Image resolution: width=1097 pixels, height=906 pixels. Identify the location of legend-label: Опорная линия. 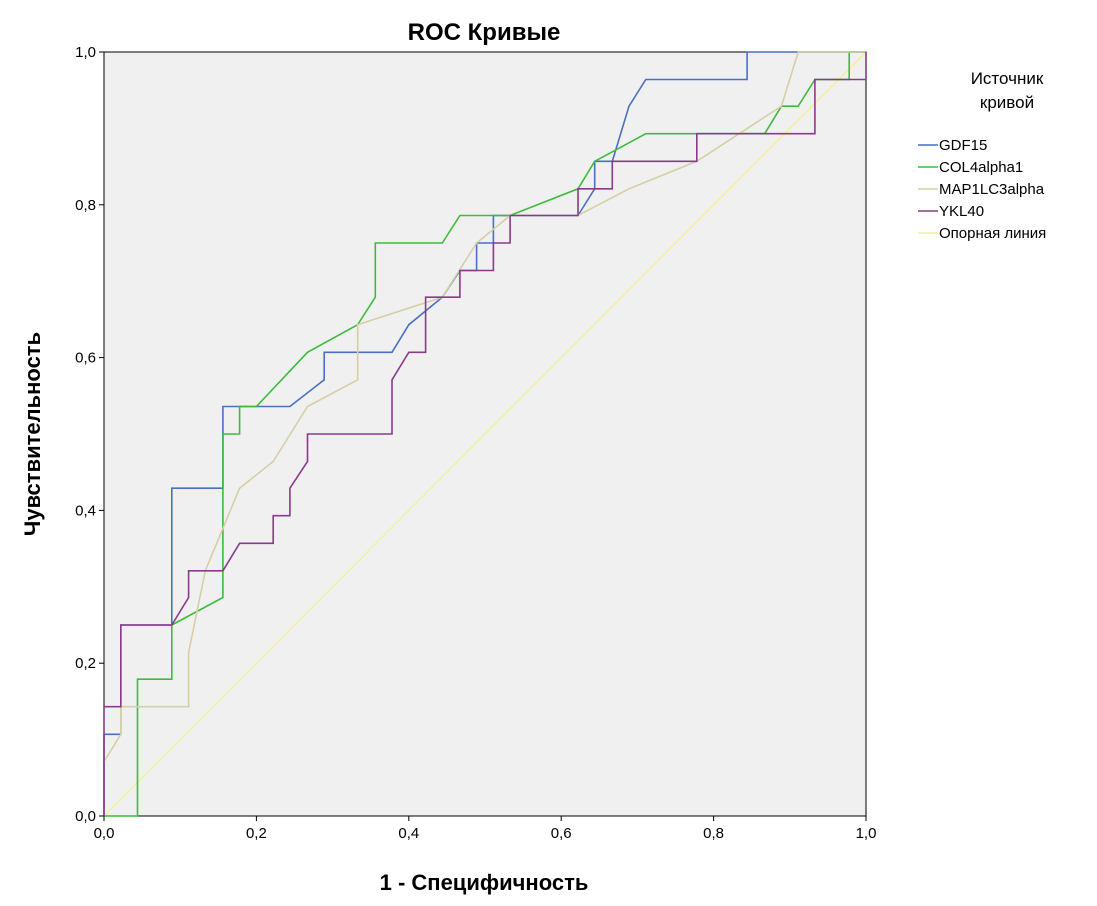
(992, 233).